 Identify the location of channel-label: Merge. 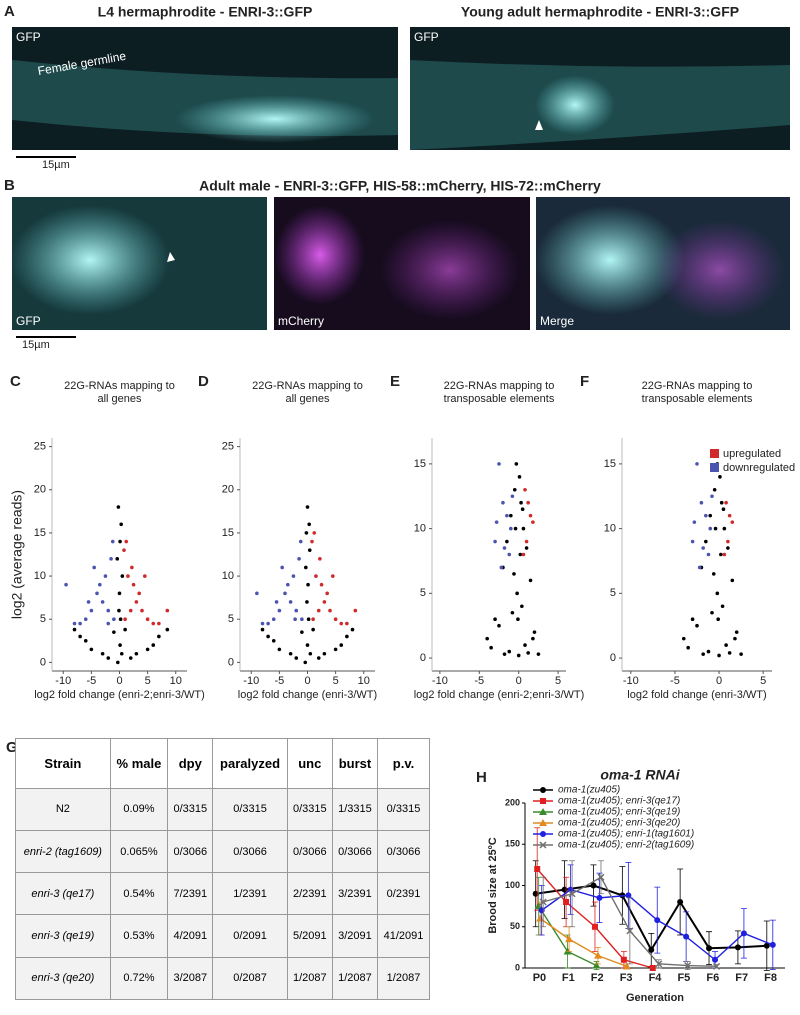
(557, 321).